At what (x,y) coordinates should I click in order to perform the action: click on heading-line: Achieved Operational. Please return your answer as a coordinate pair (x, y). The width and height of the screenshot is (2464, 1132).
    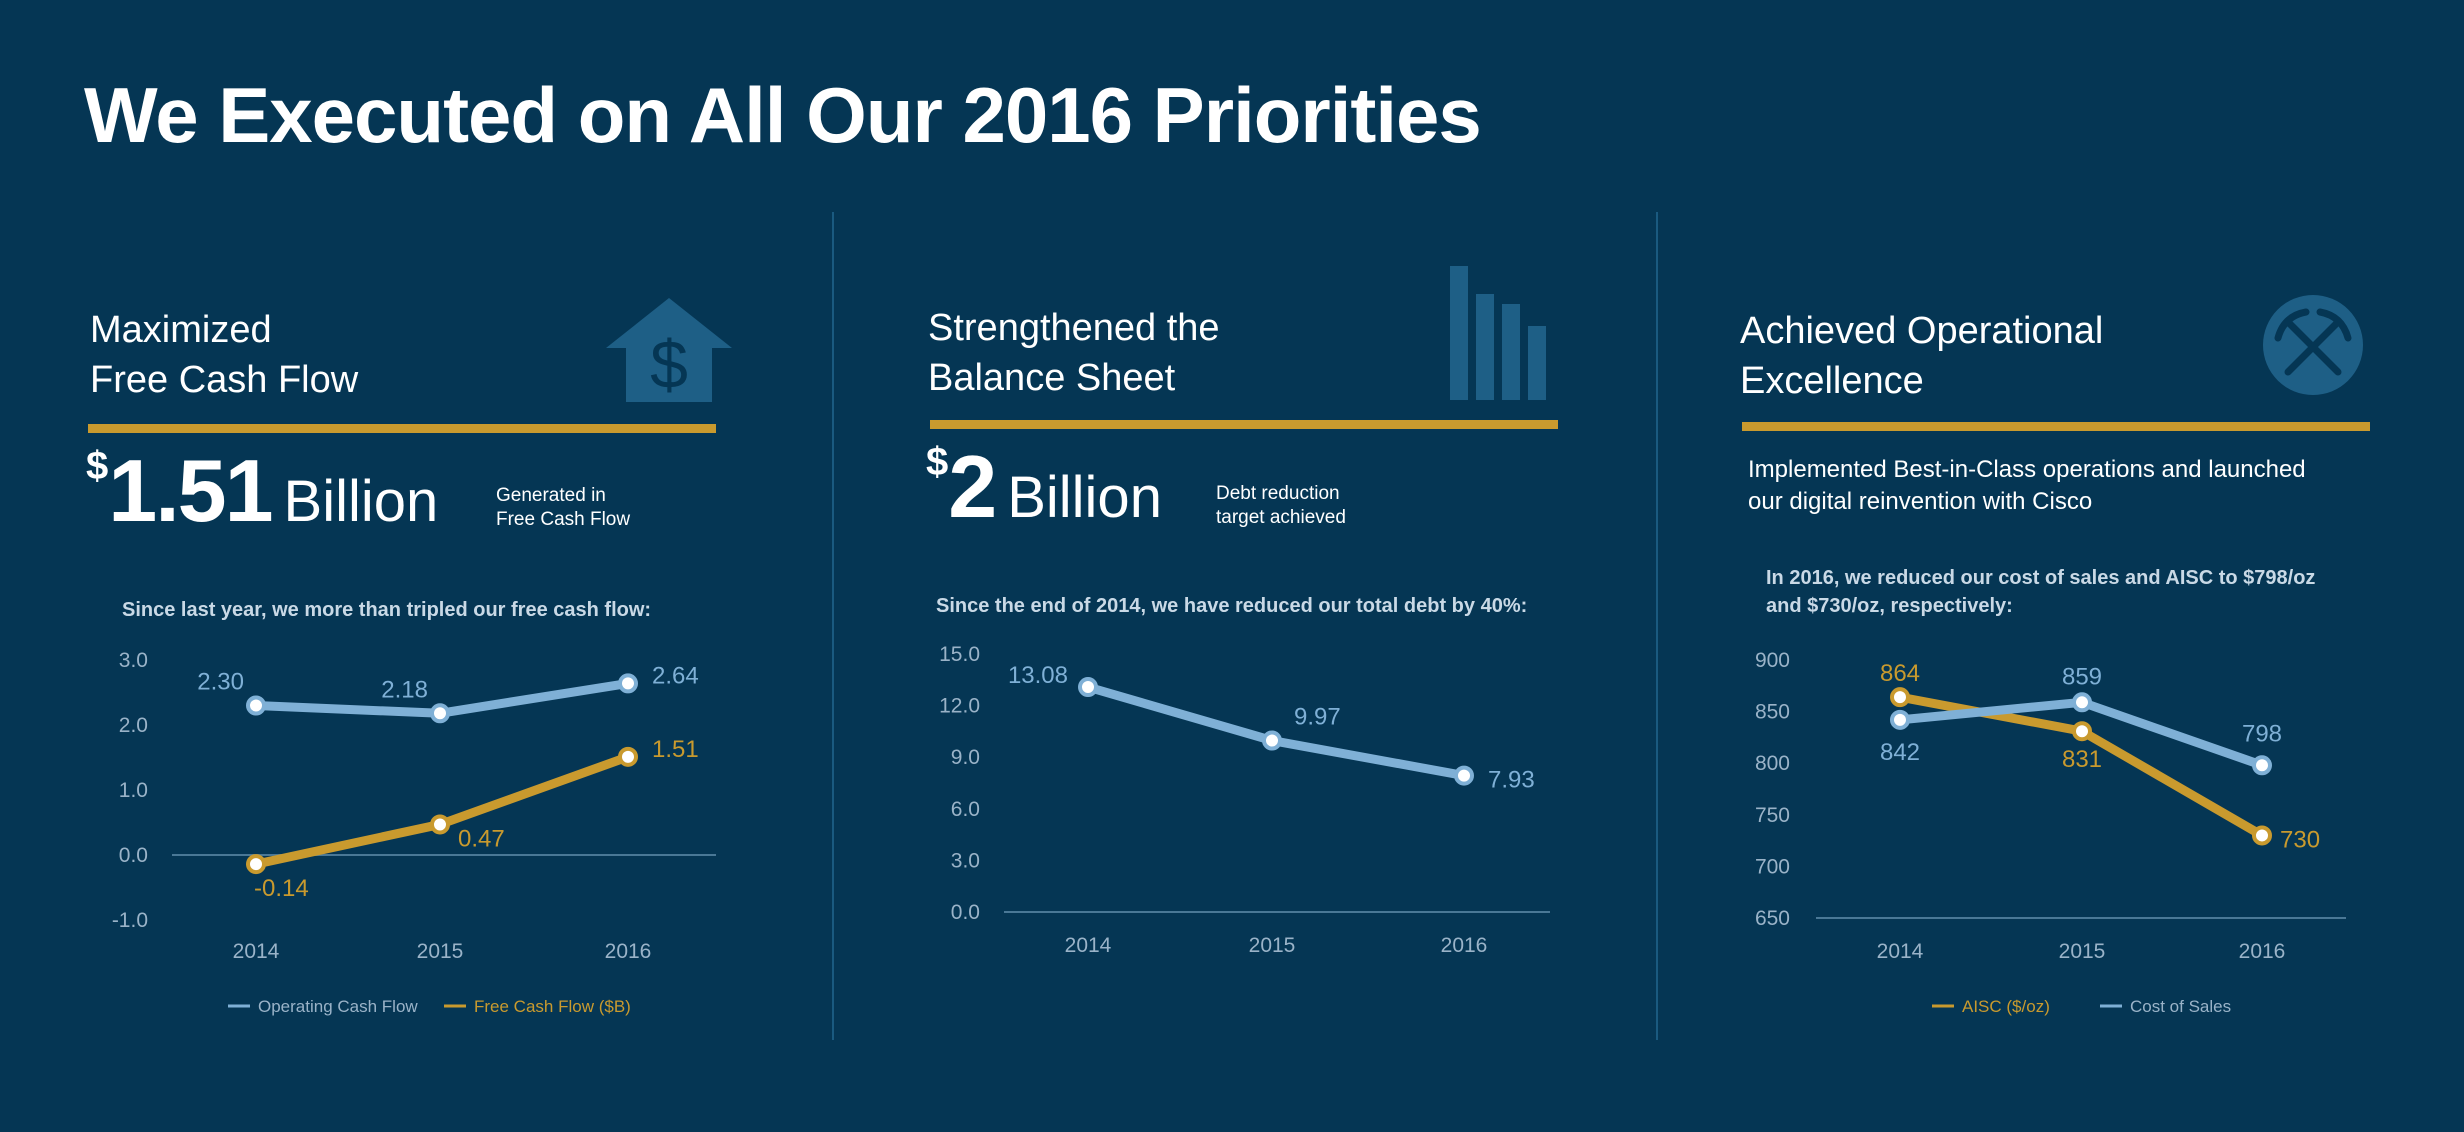
    Looking at the image, I should click on (1922, 331).